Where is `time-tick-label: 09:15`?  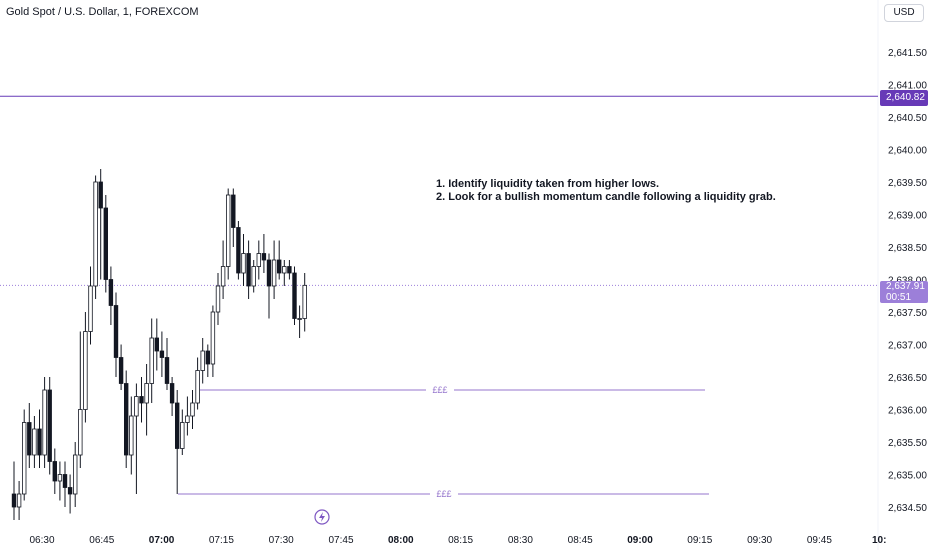 time-tick-label: 09:15 is located at coordinates (699, 540).